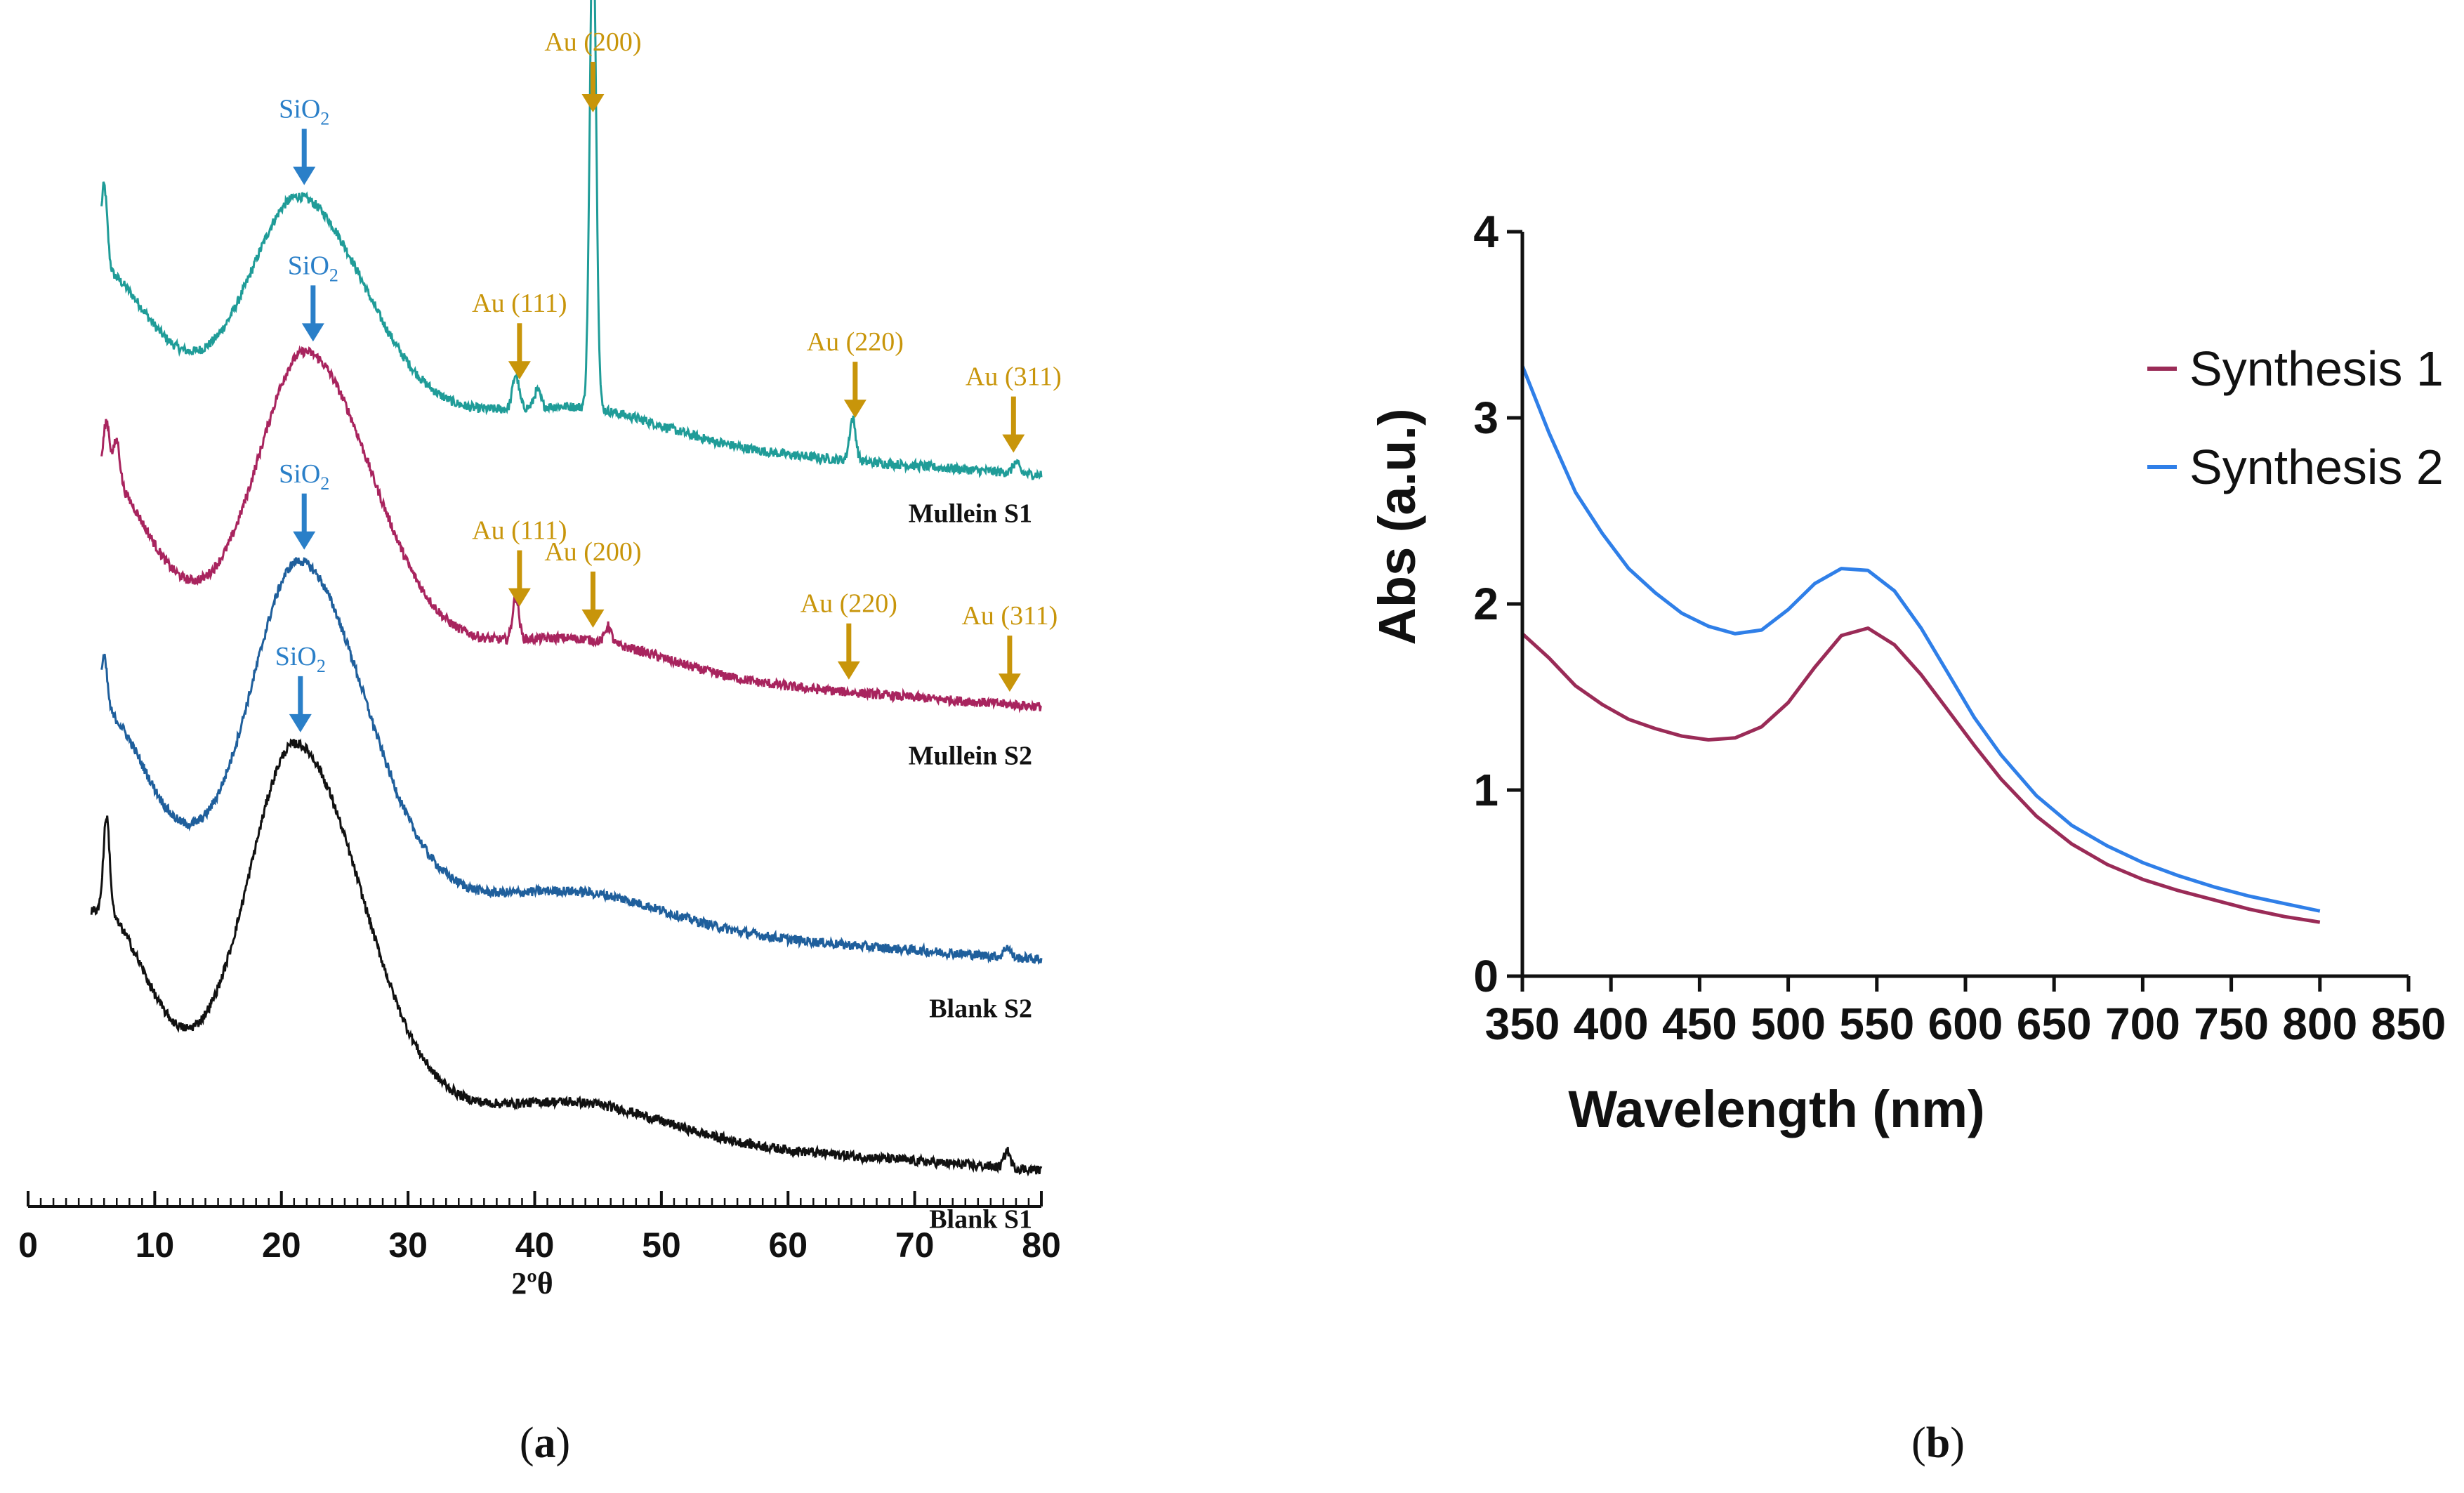 The height and width of the screenshot is (1493, 2464). I want to click on uvvis-x-tick-label: 450, so click(1699, 1024).